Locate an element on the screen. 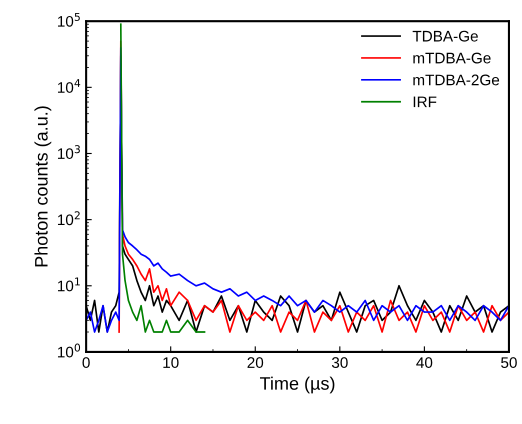 Image resolution: width=522 pixels, height=424 pixels. legend-label: IRF is located at coordinates (425, 102).